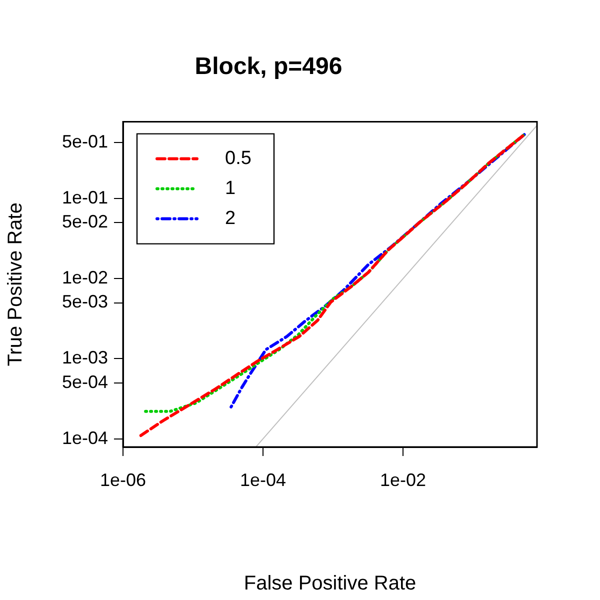 The width and height of the screenshot is (600, 600). Describe the element at coordinates (85, 222) in the screenshot. I see `y-tick-label: 5e-02` at that location.